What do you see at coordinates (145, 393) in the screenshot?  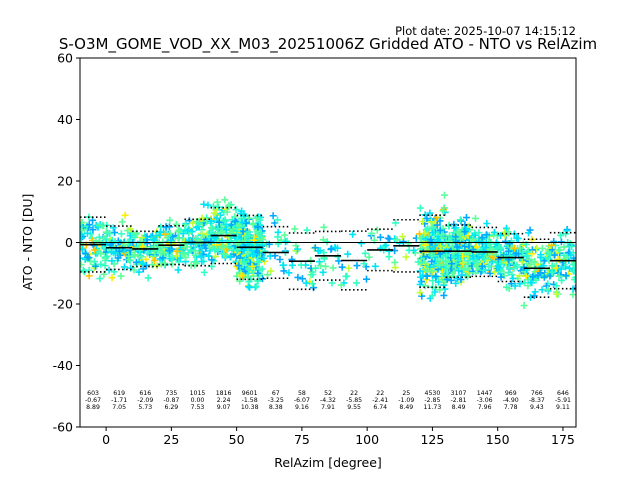 I see `bin-count-label: 616` at bounding box center [145, 393].